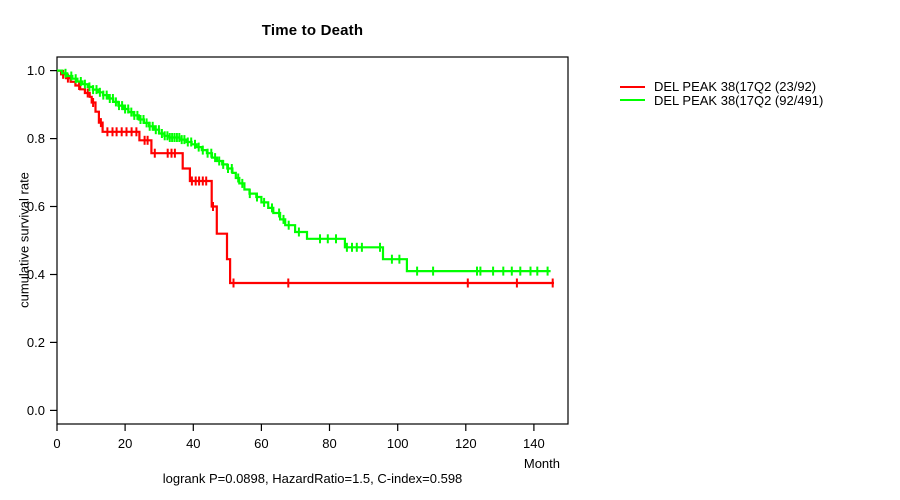 The image size is (900, 500). I want to click on x-tick-label: 20, so click(125, 443).